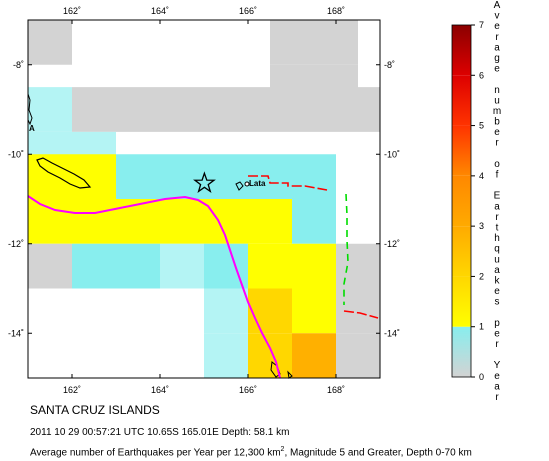 The height and width of the screenshot is (461, 549). I want to click on colorbar-border, so click(461, 201).